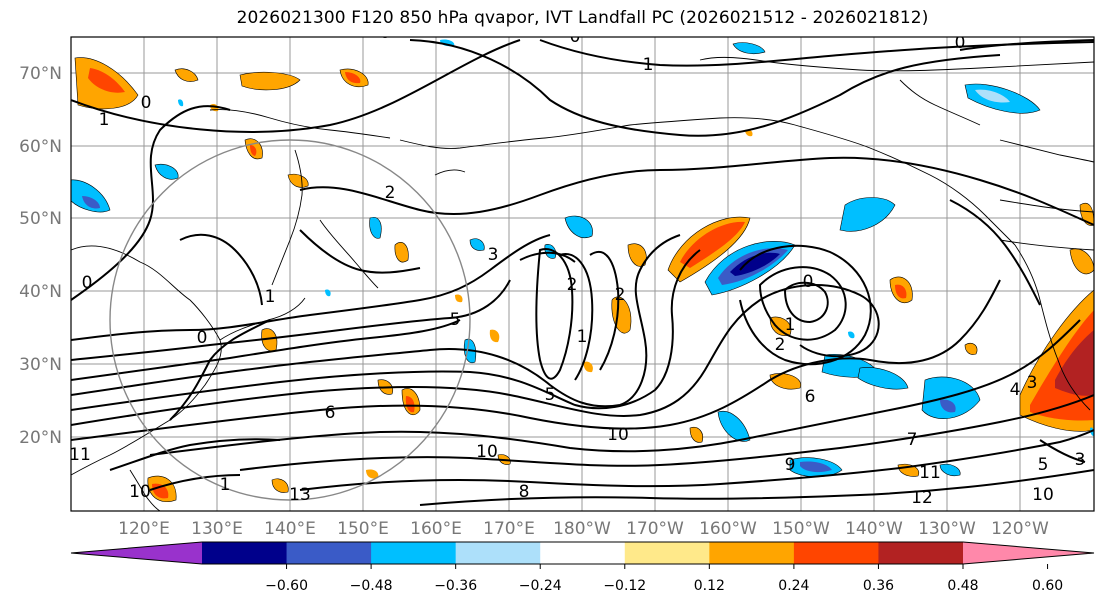 Image resolution: width=1105 pixels, height=604 pixels. What do you see at coordinates (509, 529) in the screenshot?
I see `lon-label-5: 170°E` at bounding box center [509, 529].